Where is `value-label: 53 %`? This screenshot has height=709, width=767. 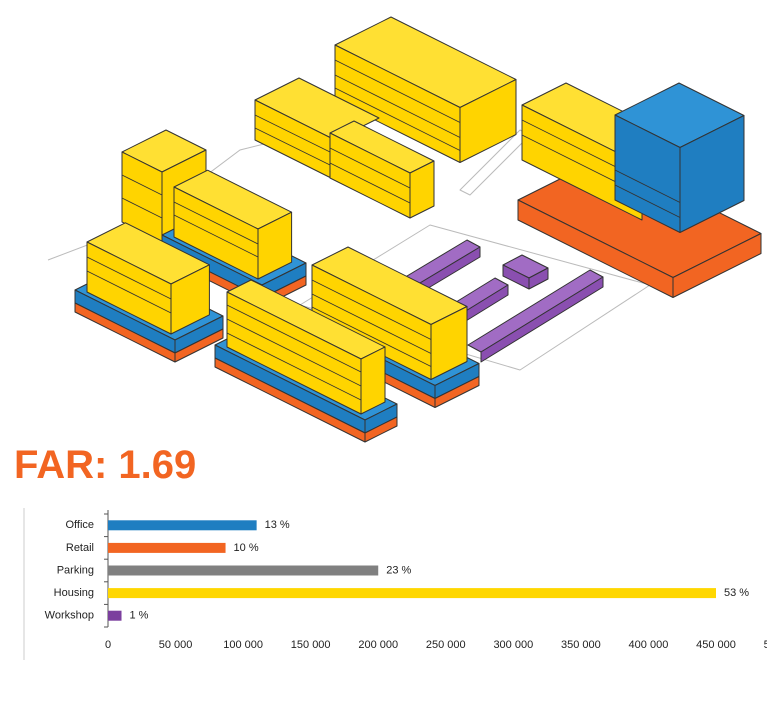 value-label: 53 % is located at coordinates (736, 593).